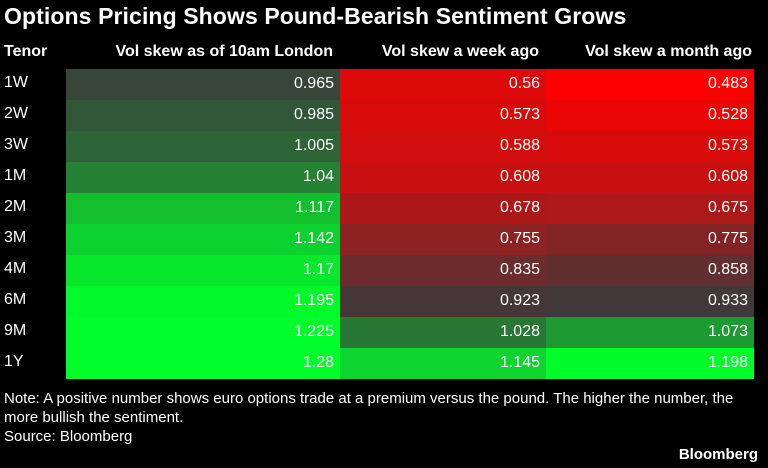  Describe the element at coordinates (727, 207) in the screenshot. I see `cell-value: 0.675` at that location.